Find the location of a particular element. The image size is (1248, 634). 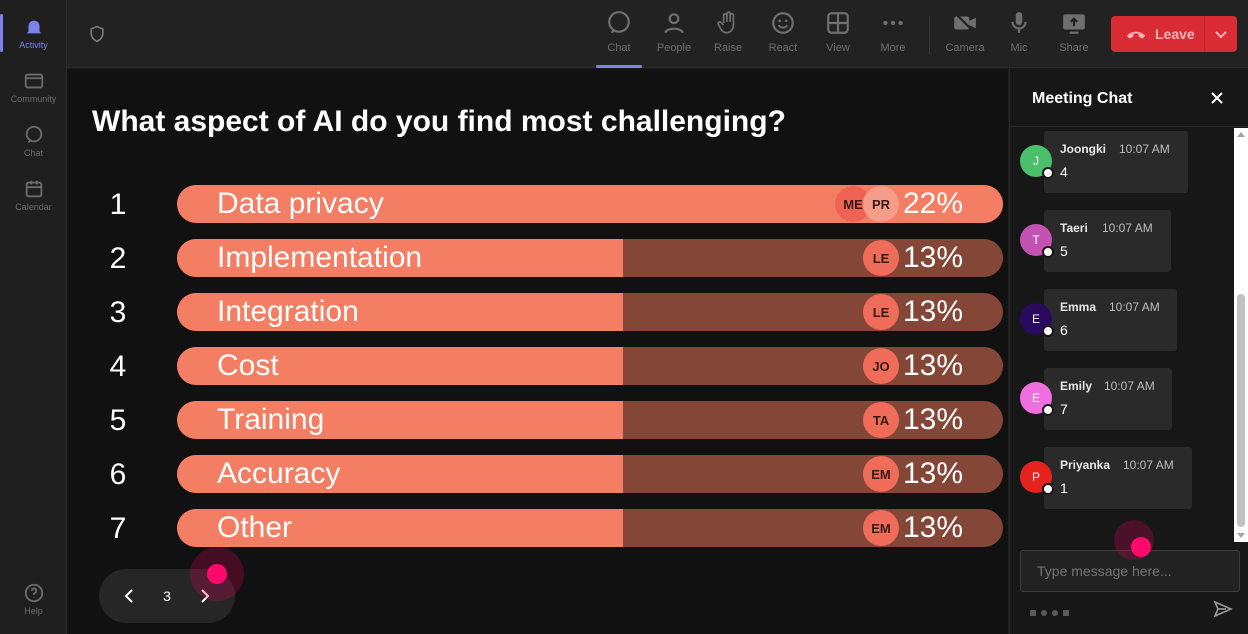

leave-button: Leave is located at coordinates (1174, 34).